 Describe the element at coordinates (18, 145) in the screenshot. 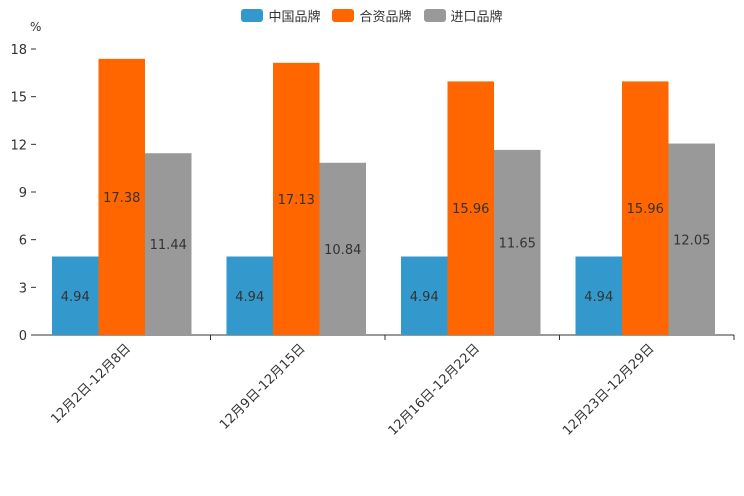

I see `y-tick-label: 12` at that location.